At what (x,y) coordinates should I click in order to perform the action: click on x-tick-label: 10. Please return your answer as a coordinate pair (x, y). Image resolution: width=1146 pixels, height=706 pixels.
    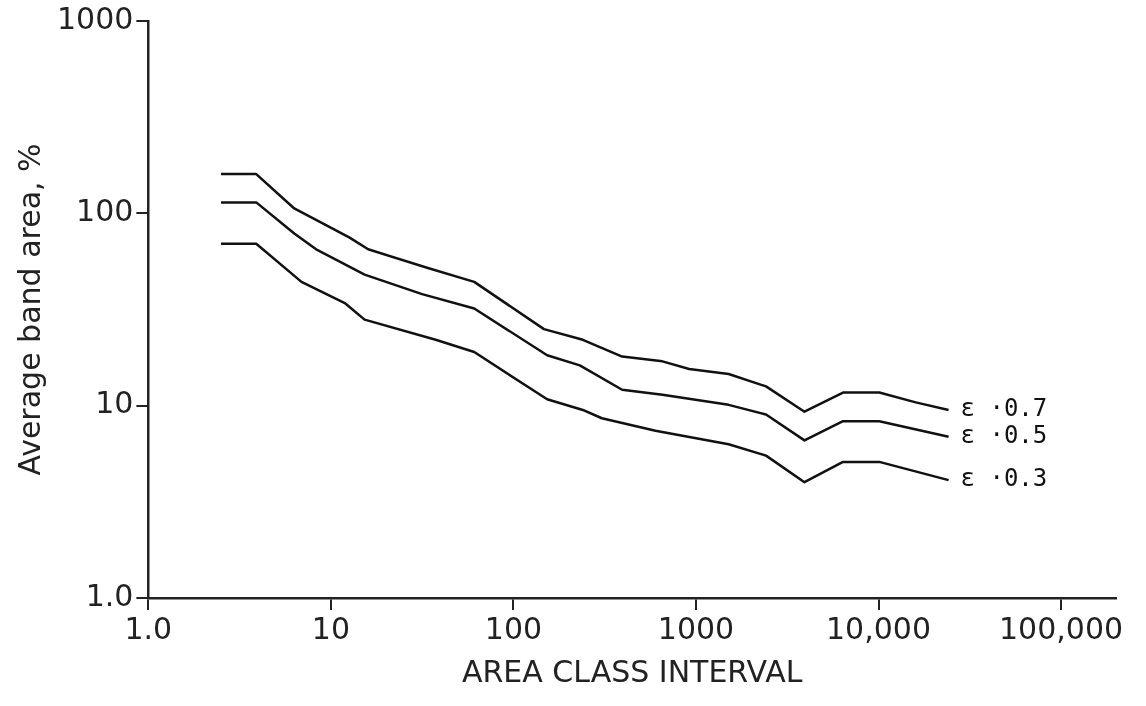
    Looking at the image, I should click on (330, 628).